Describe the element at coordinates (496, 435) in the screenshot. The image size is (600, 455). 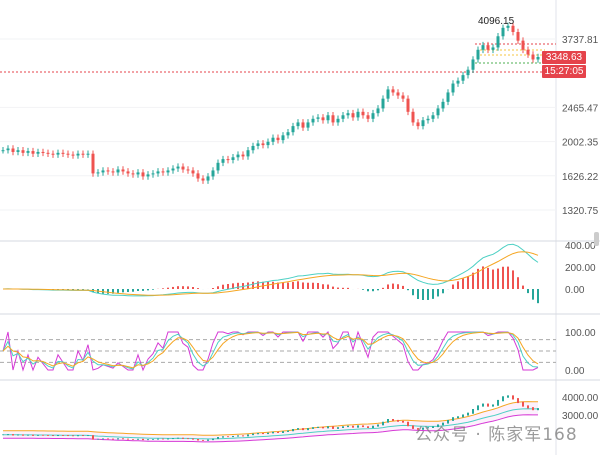
I see `watermark: 公众号 · 陈家军168` at that location.